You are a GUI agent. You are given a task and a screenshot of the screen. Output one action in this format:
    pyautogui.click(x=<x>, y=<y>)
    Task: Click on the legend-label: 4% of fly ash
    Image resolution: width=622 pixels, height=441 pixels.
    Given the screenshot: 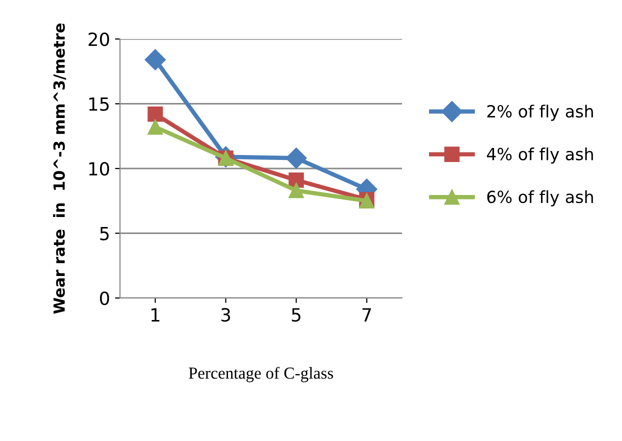 What is the action you would take?
    pyautogui.click(x=539, y=155)
    